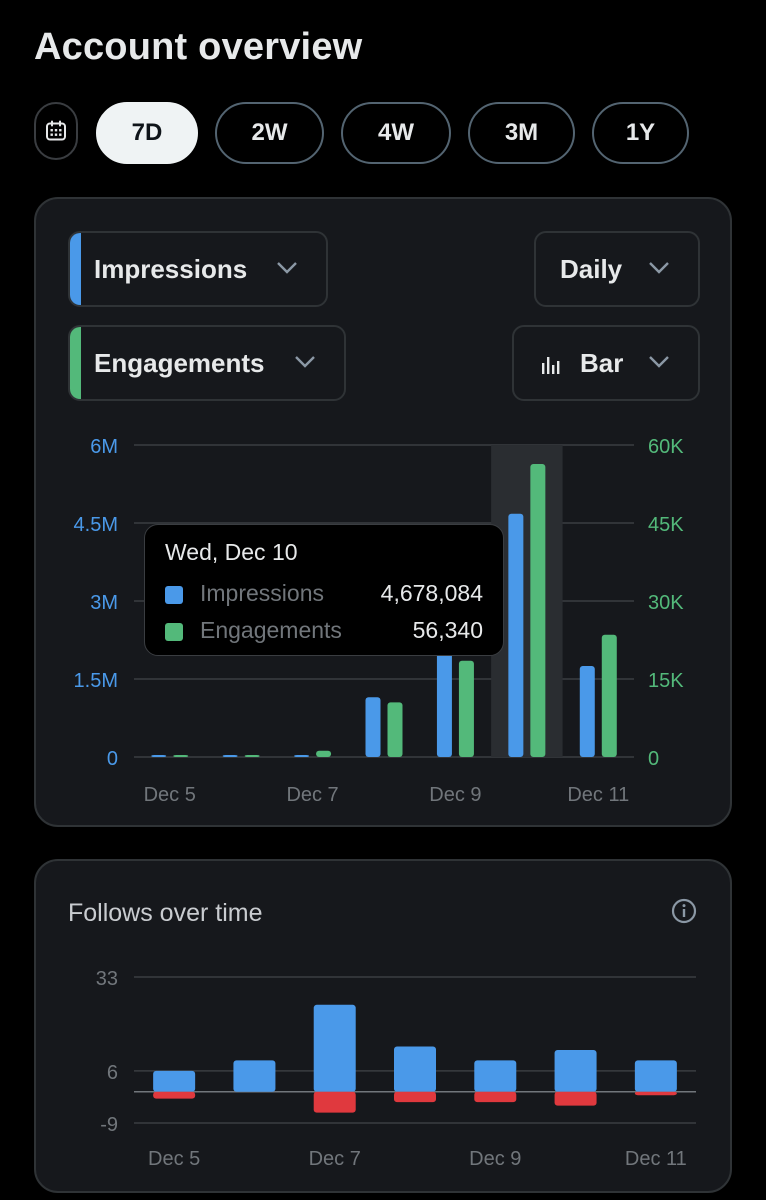  I want to click on range-4w-button: 4W, so click(396, 133).